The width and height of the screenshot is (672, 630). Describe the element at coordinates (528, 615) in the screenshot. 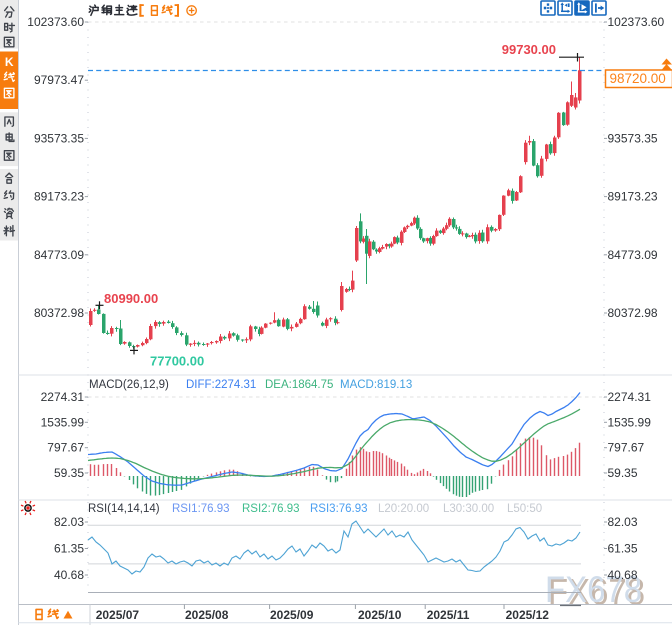

I see `svg-text: 2025/12` at that location.